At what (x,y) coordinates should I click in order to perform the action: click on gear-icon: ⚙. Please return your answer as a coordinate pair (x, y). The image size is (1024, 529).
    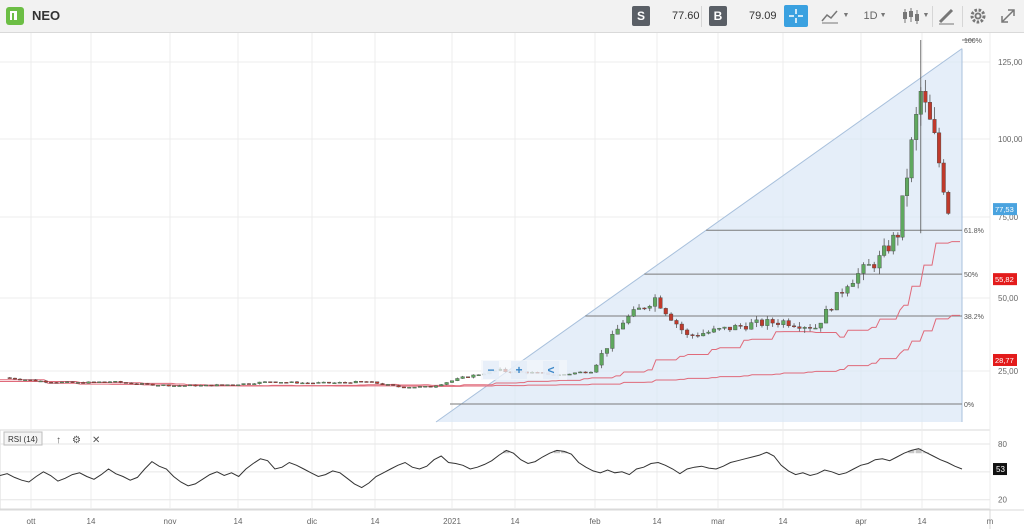
    Looking at the image, I should click on (76, 440).